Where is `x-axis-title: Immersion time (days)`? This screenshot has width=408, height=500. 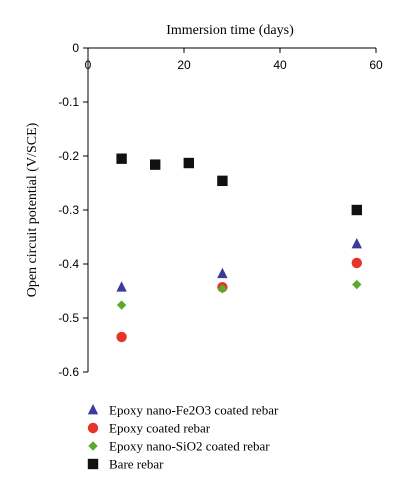
x-axis-title: Immersion time (days) is located at coordinates (230, 30).